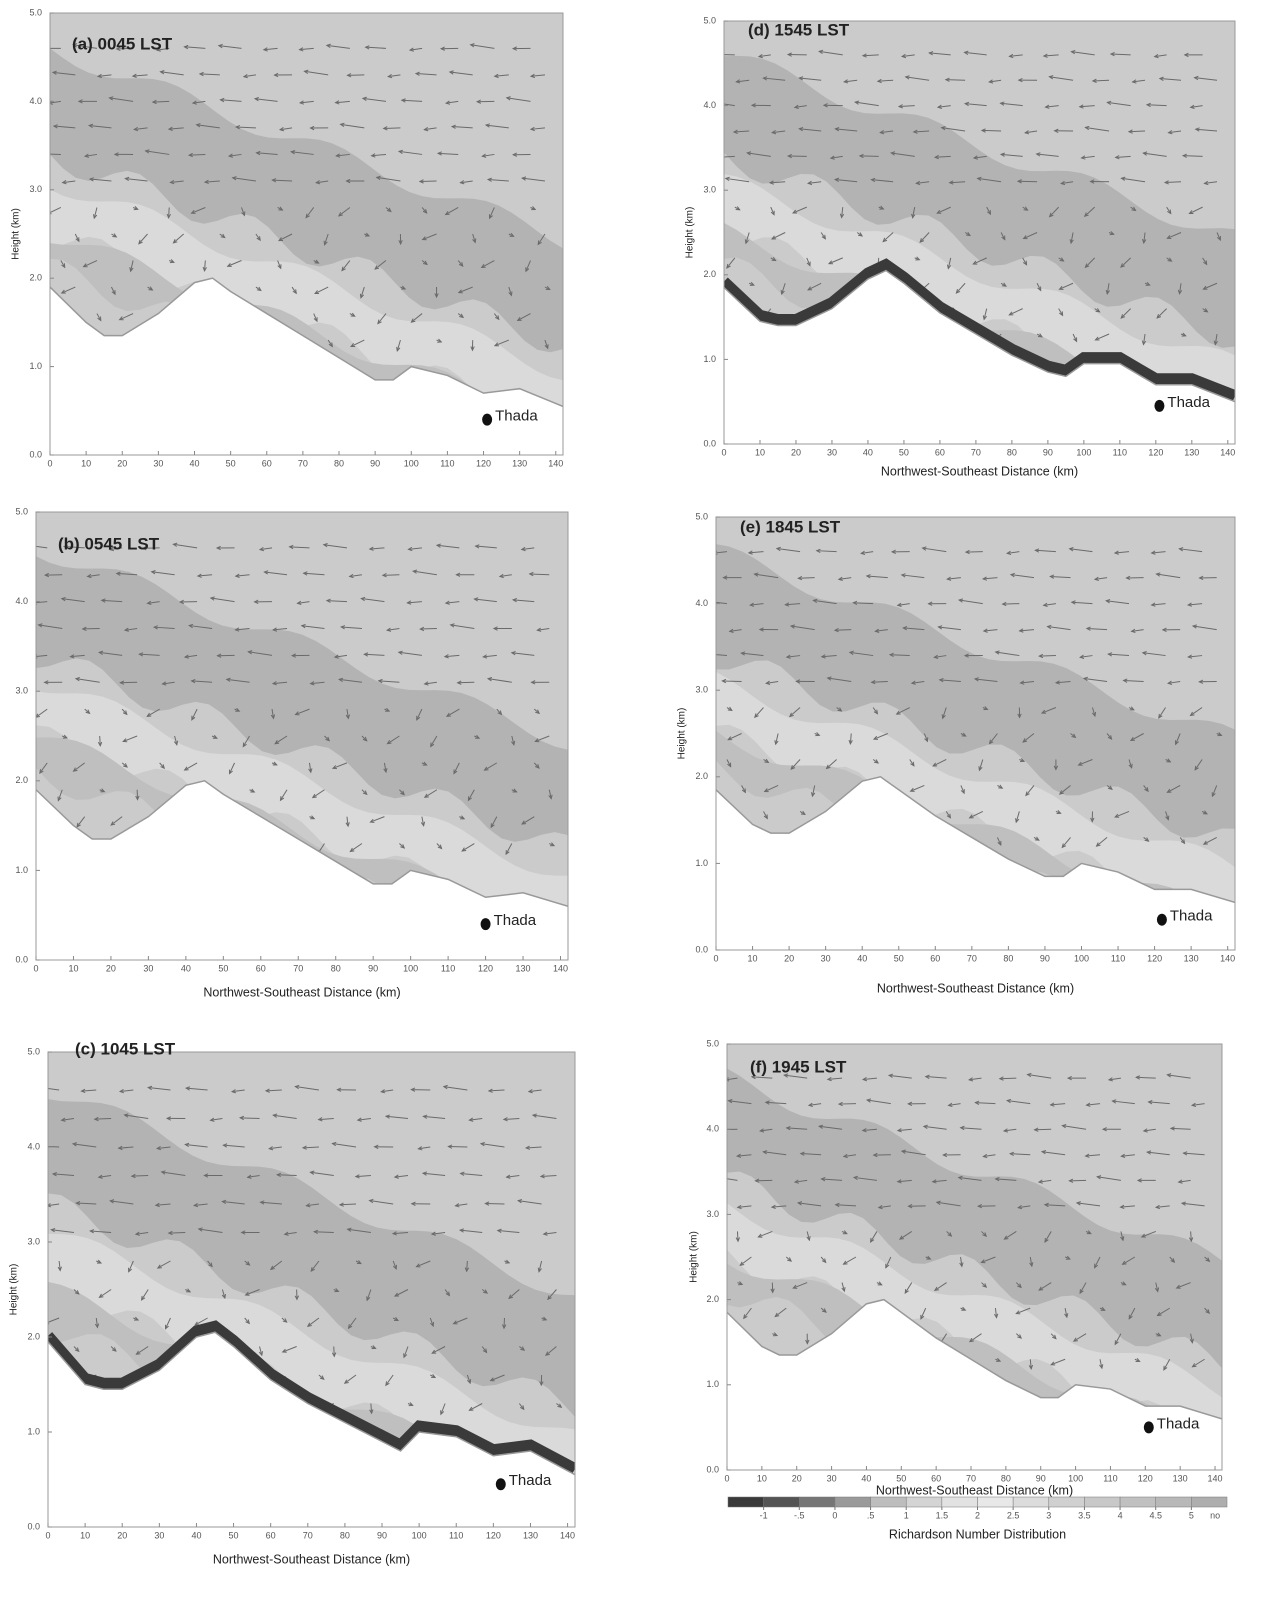 This screenshot has width=1279, height=1607. I want to click on panel-title: (d) 1545 LST, so click(799, 29).